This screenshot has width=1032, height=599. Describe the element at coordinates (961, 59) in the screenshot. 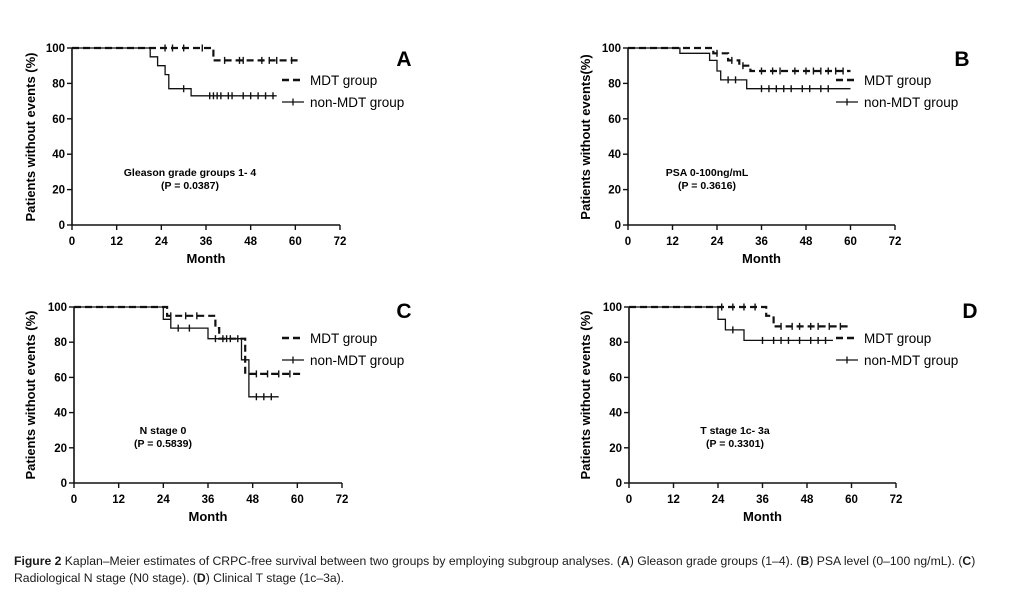

I see `panel-letter: B` at that location.